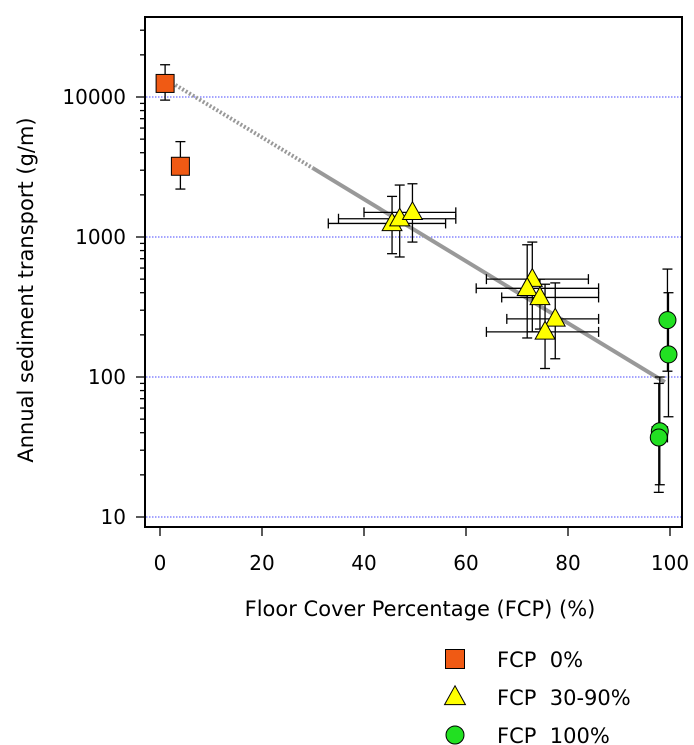 The height and width of the screenshot is (745, 694). Describe the element at coordinates (567, 563) in the screenshot. I see `x-tick-label: 80` at that location.